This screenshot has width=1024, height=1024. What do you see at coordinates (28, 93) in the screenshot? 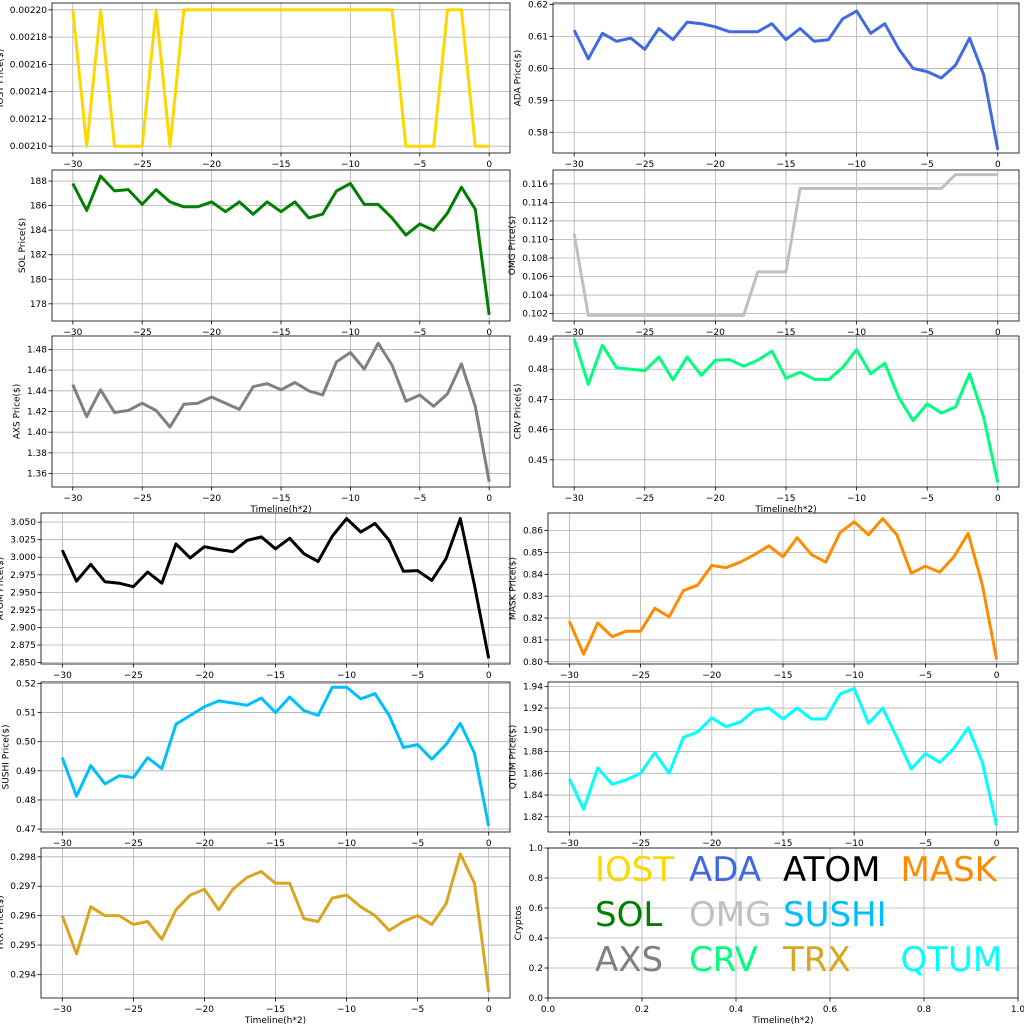
I see `y-tick-label: 0.00214` at bounding box center [28, 93].